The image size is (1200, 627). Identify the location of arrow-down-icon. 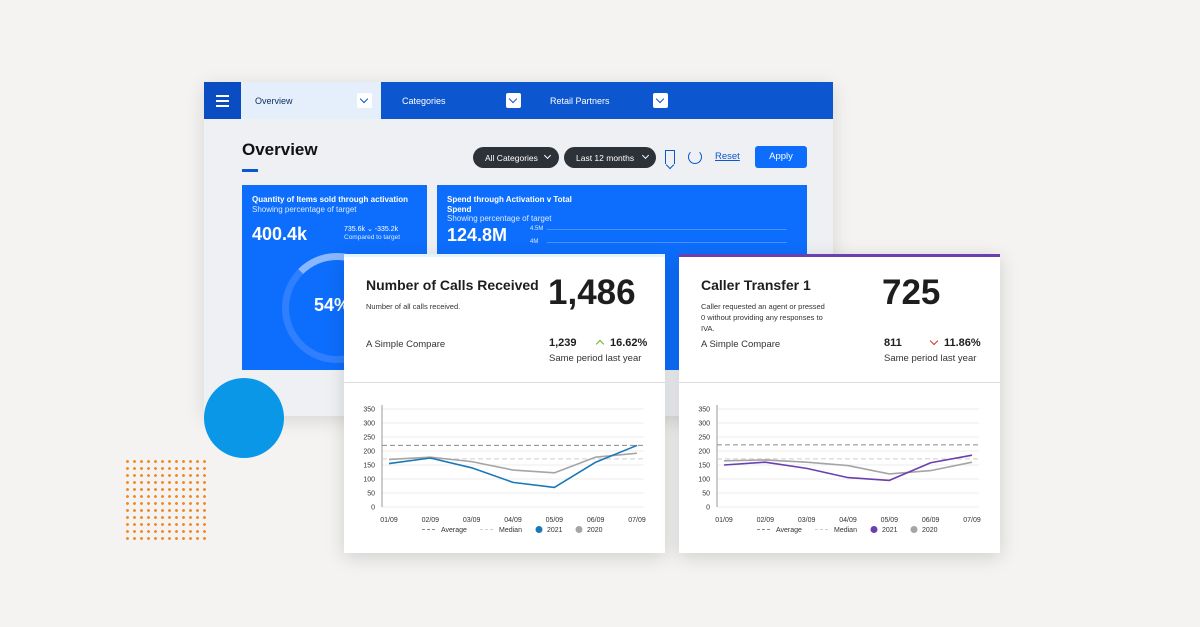
(934, 341).